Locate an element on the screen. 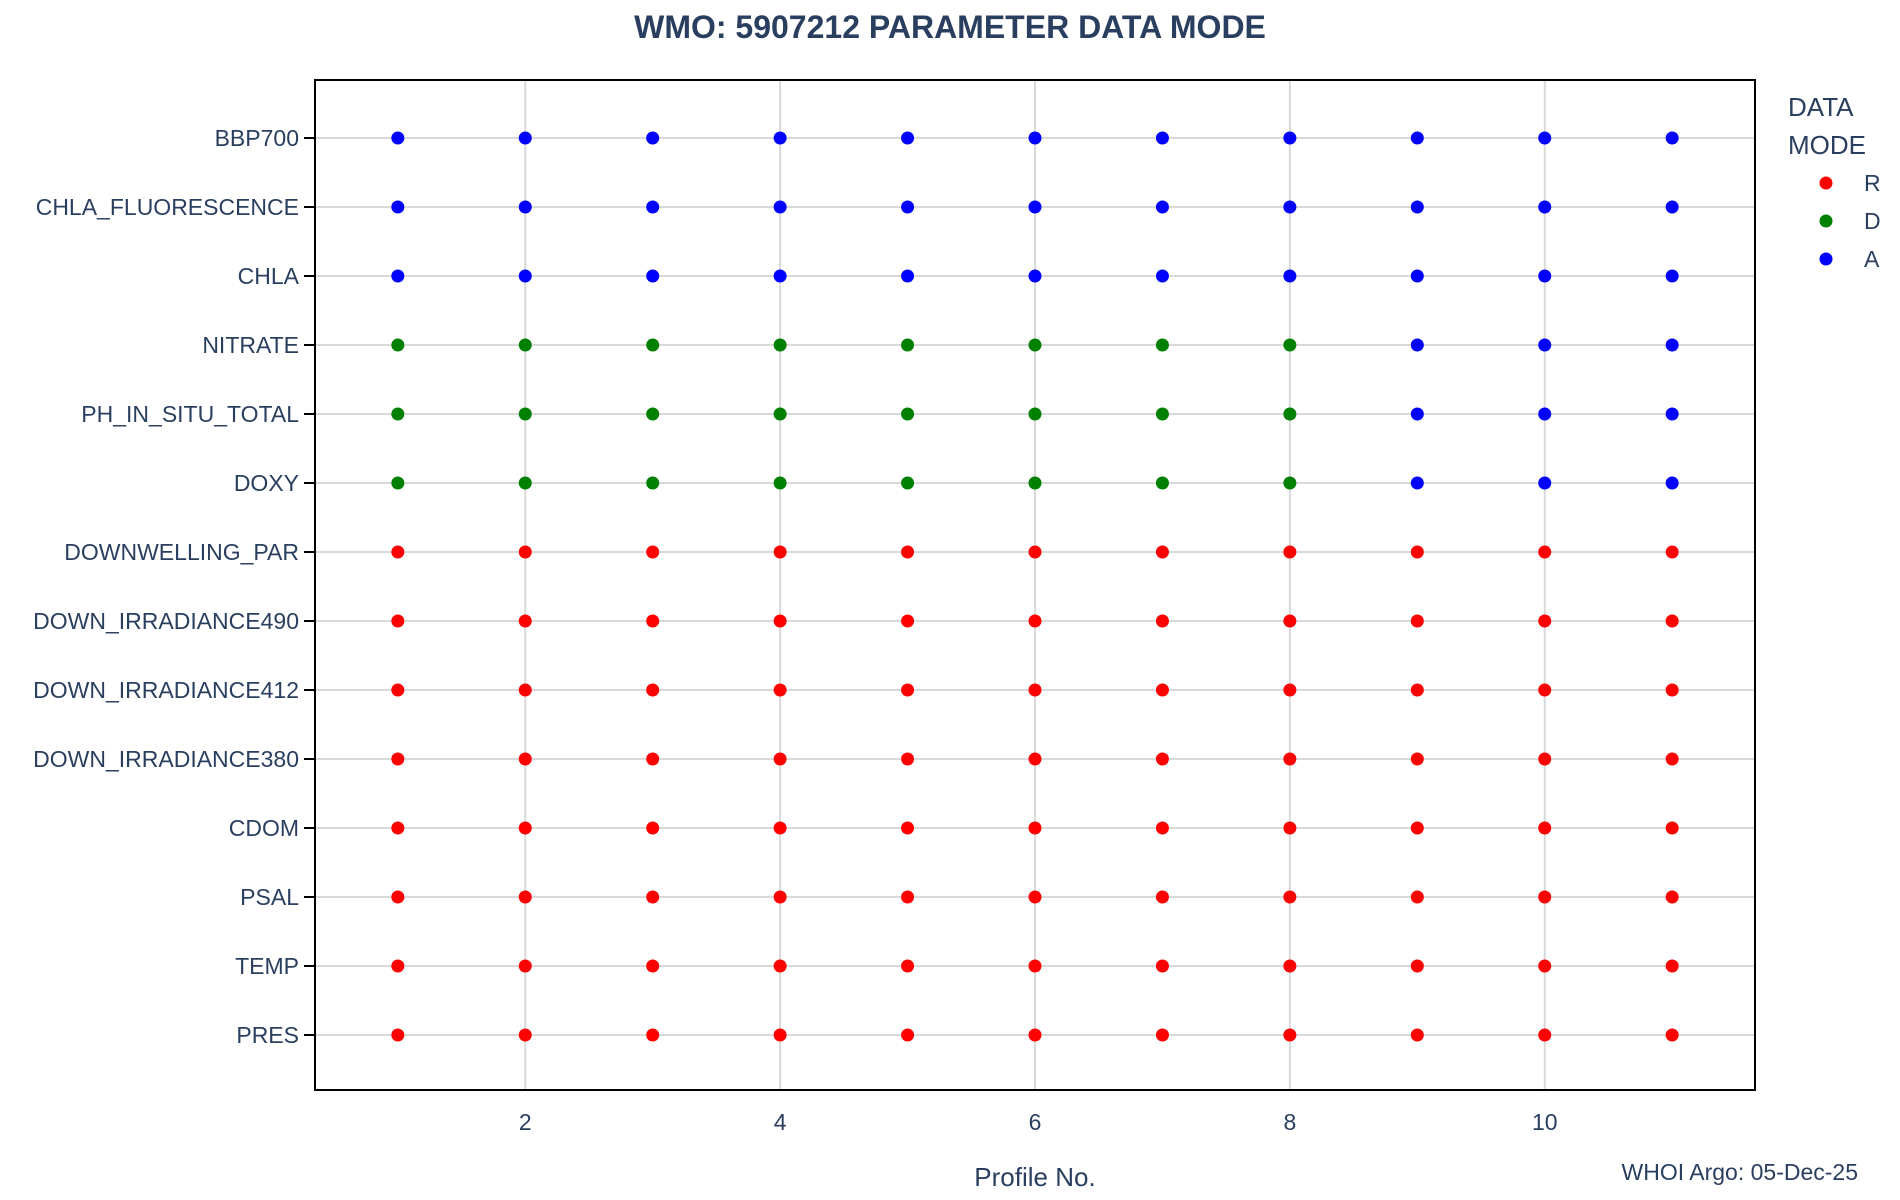 This screenshot has height=1200, width=1900. point-cdom-profile-11-r is located at coordinates (1672, 828).